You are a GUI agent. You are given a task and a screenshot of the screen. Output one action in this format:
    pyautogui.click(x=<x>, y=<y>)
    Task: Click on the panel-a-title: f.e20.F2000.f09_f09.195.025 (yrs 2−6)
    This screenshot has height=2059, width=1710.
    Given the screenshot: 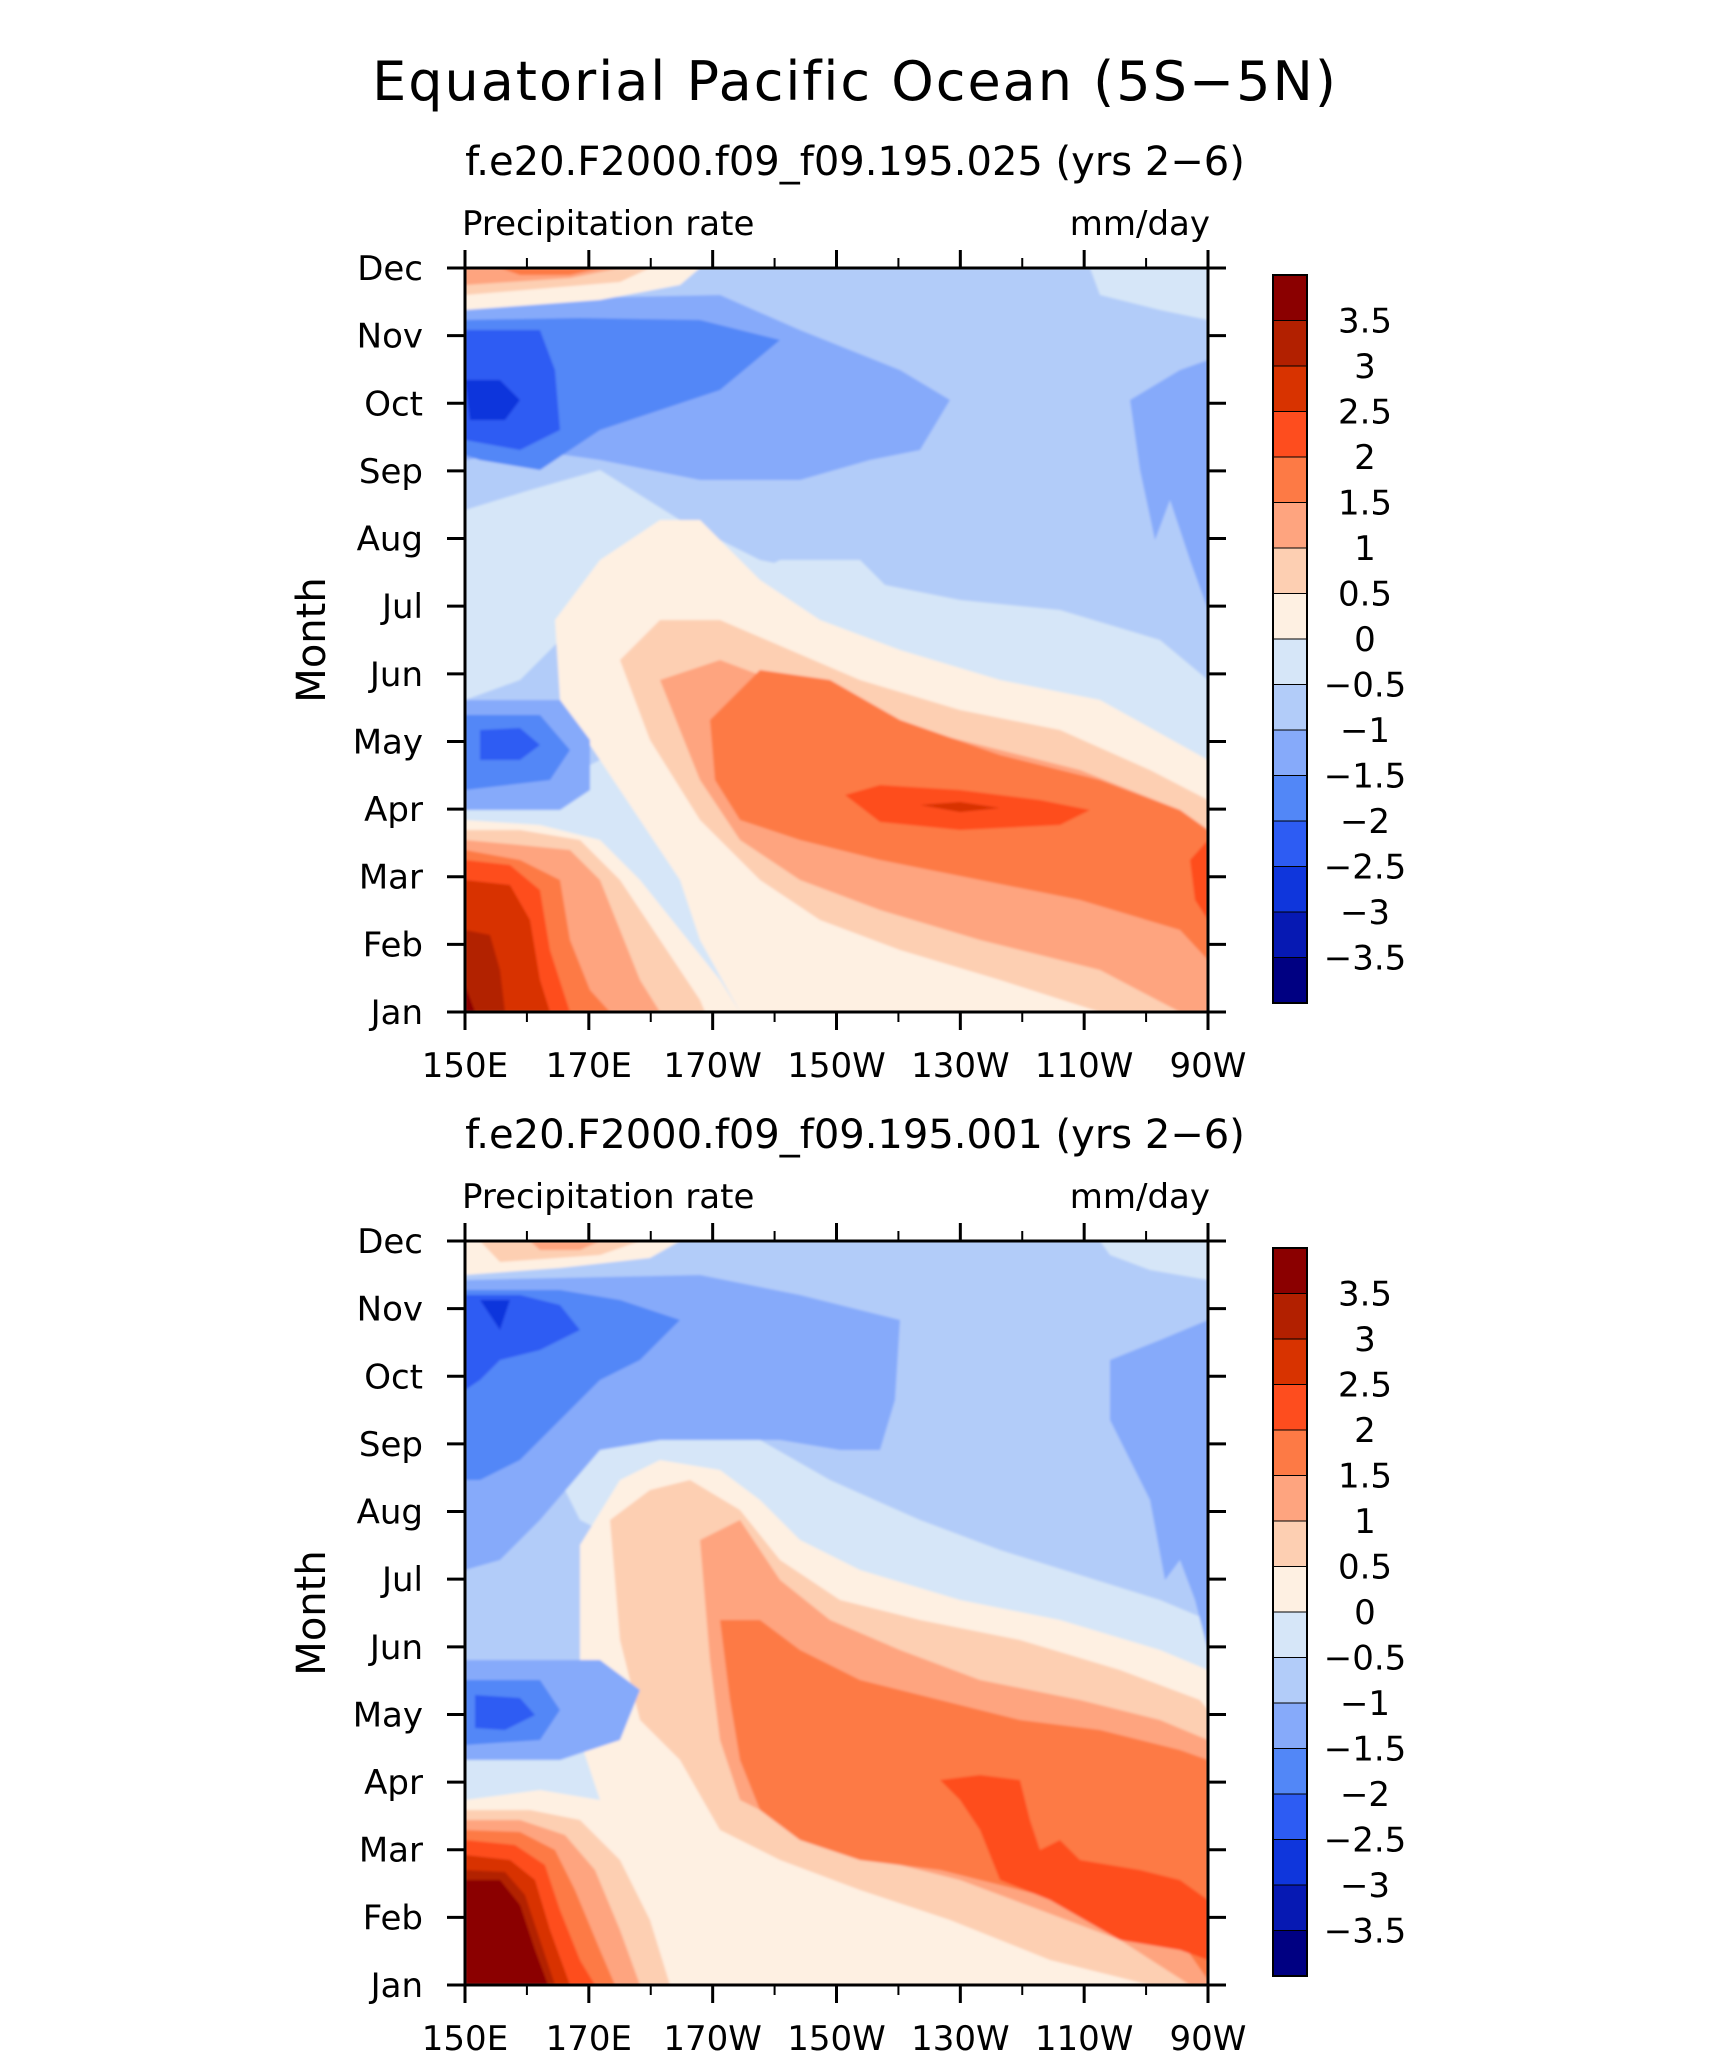 What is the action you would take?
    pyautogui.click(x=855, y=162)
    